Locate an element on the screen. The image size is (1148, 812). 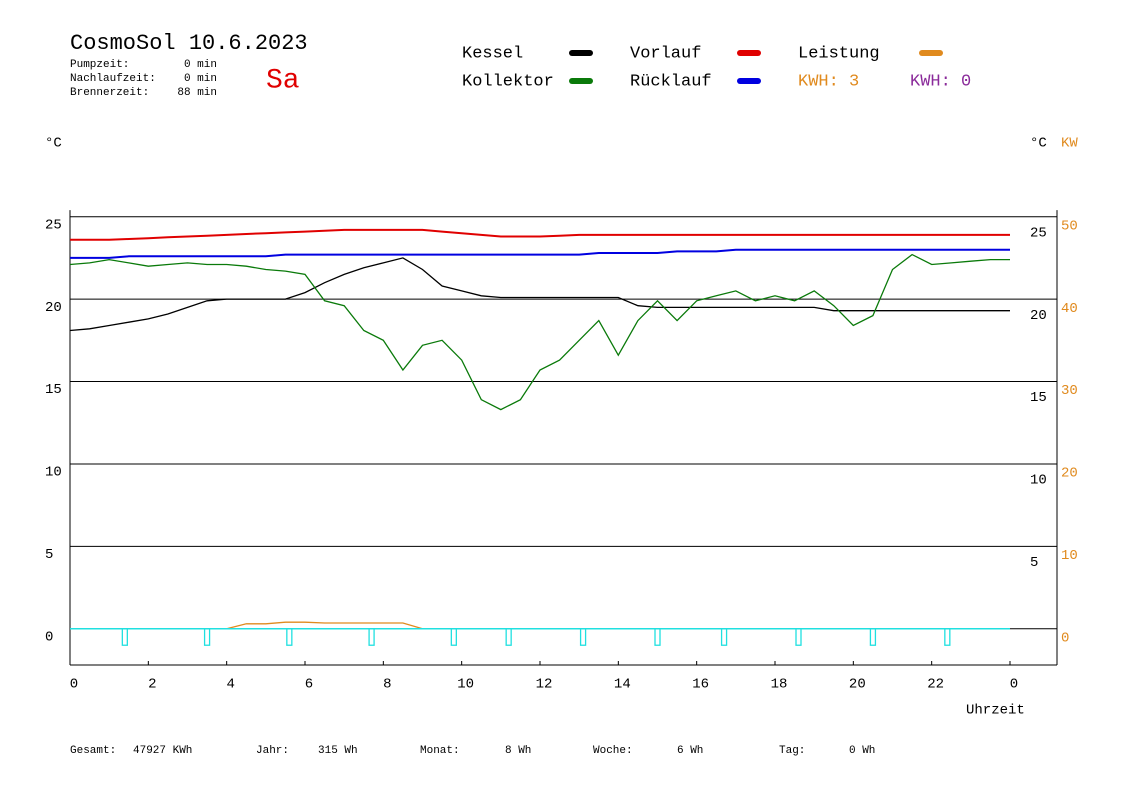
y-right-tick-label: 15 is located at coordinates (1038, 398).